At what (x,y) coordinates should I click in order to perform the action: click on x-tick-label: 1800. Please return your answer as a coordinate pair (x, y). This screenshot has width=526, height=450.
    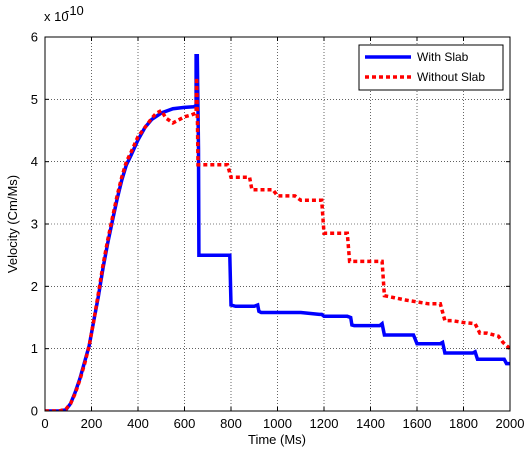
    Looking at the image, I should click on (463, 423).